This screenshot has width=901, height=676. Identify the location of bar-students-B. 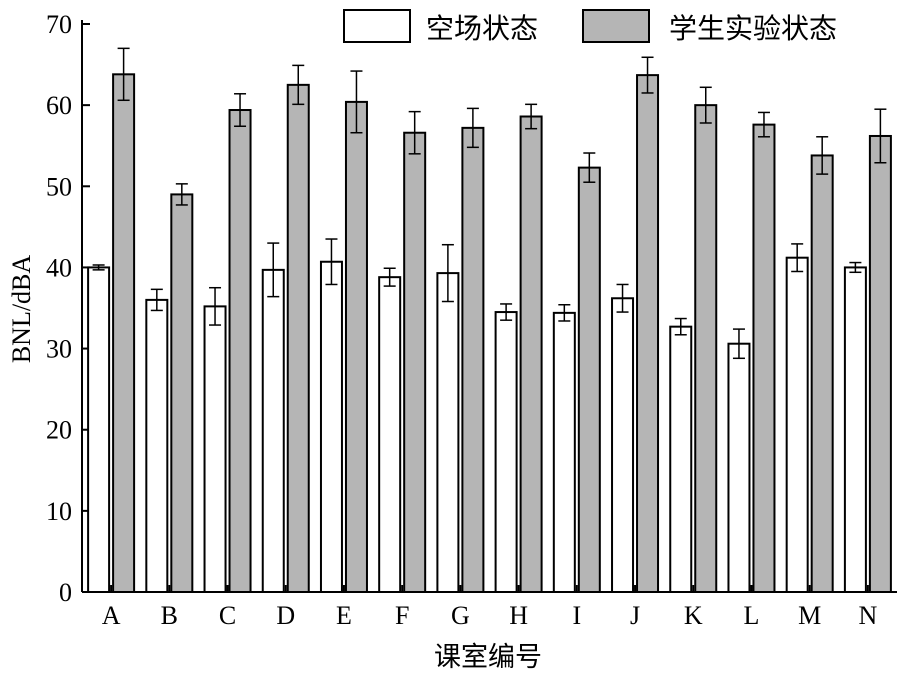
(182, 393).